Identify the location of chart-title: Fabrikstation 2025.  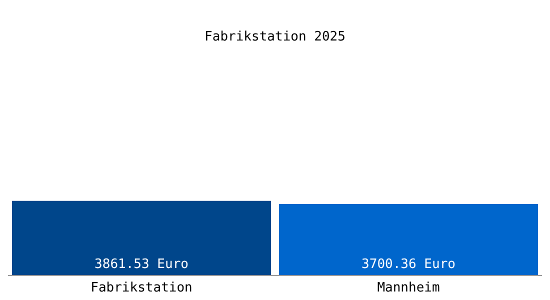
(275, 37).